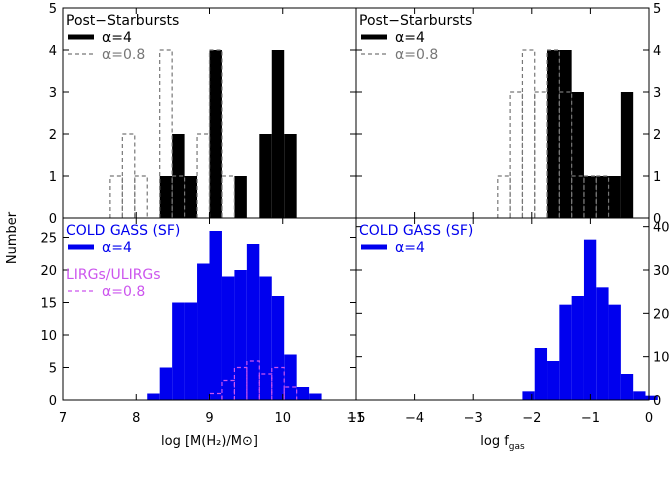 The height and width of the screenshot is (477, 671). Describe the element at coordinates (657, 9) in the screenshot. I see `top-right-ytick-label-5: 5` at that location.